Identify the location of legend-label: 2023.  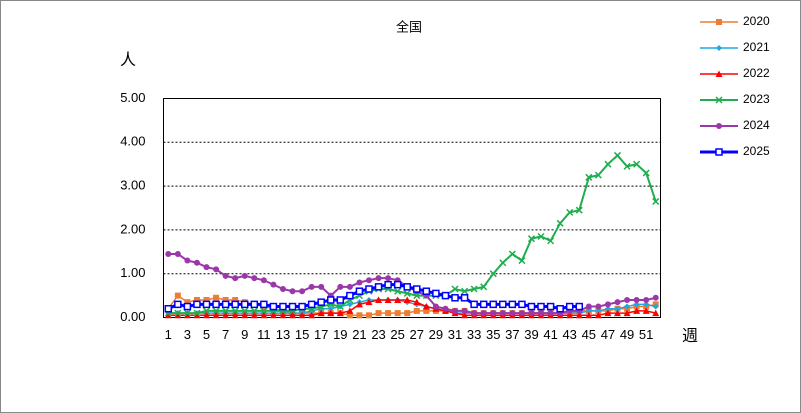
(756, 99).